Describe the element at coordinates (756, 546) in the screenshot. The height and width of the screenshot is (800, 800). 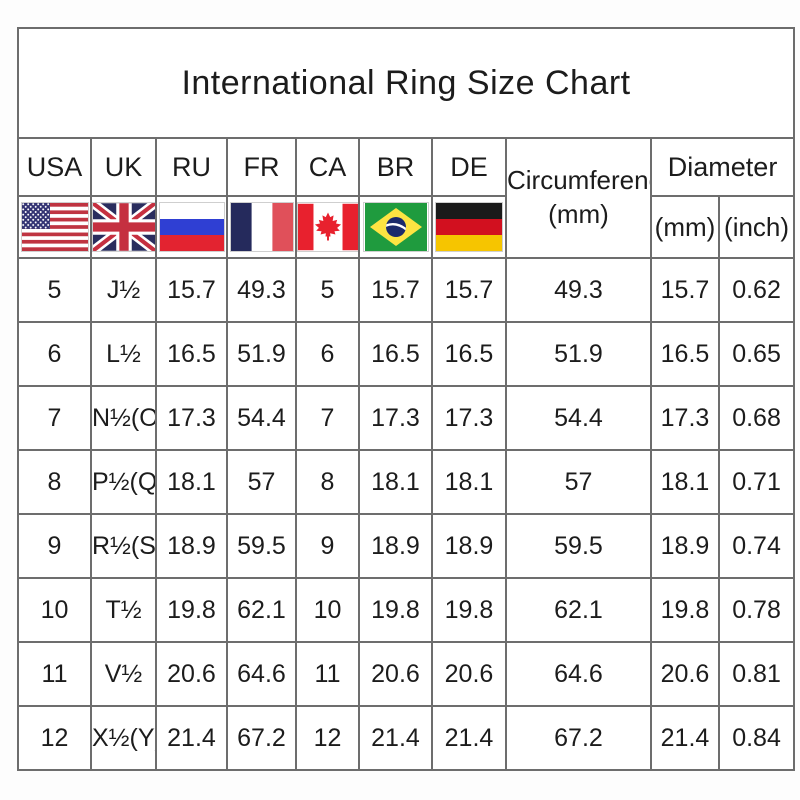
I see `table-cell: 0.74` at that location.